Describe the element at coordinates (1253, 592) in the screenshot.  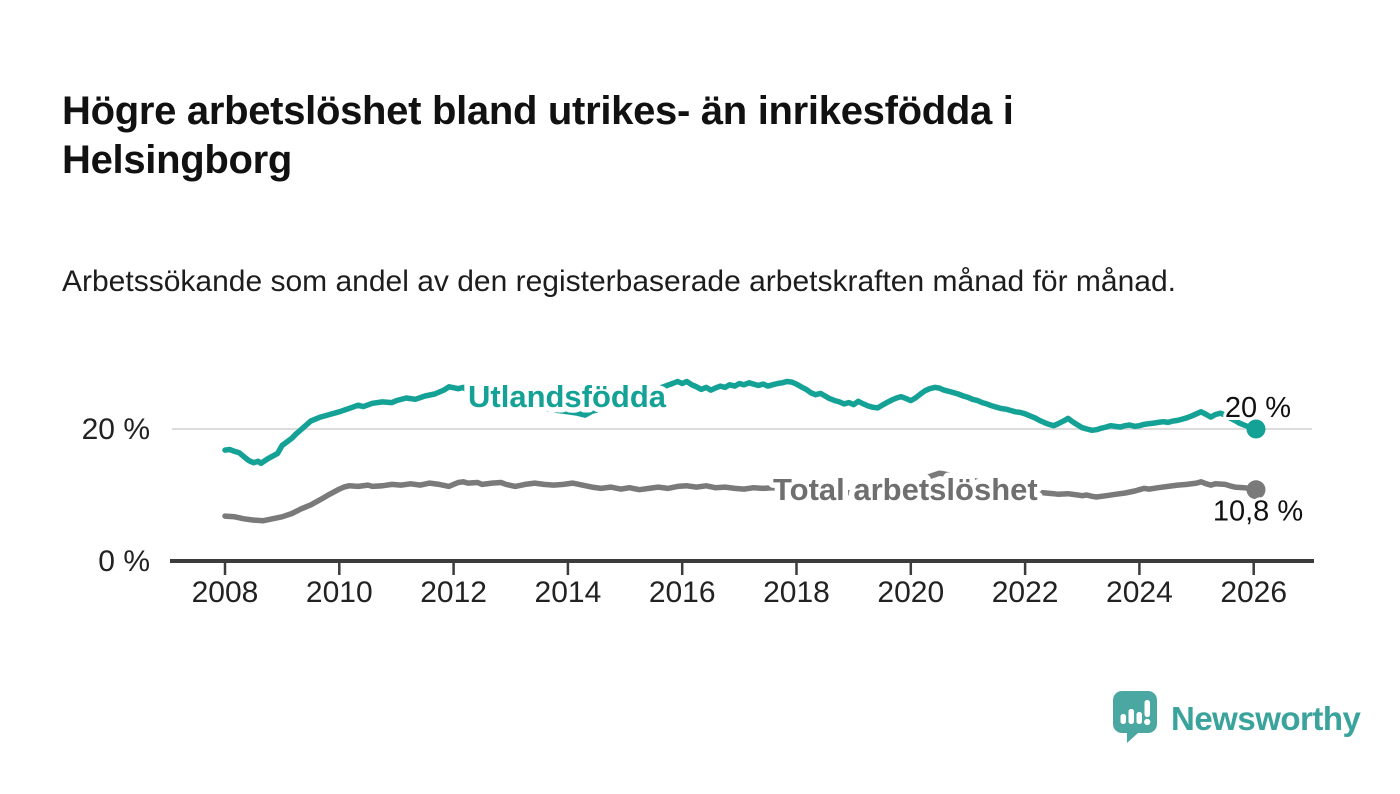
I see `x-tick-label-2026: 2026` at that location.